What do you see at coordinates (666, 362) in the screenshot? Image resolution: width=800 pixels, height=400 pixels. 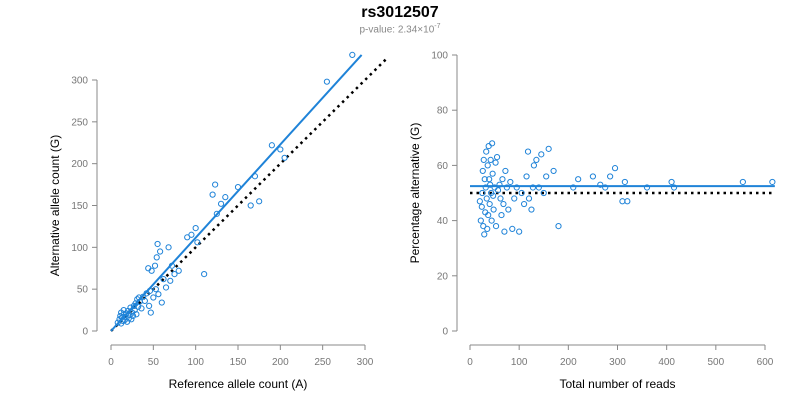 I see `right-x-tick-label: 400` at bounding box center [666, 362].